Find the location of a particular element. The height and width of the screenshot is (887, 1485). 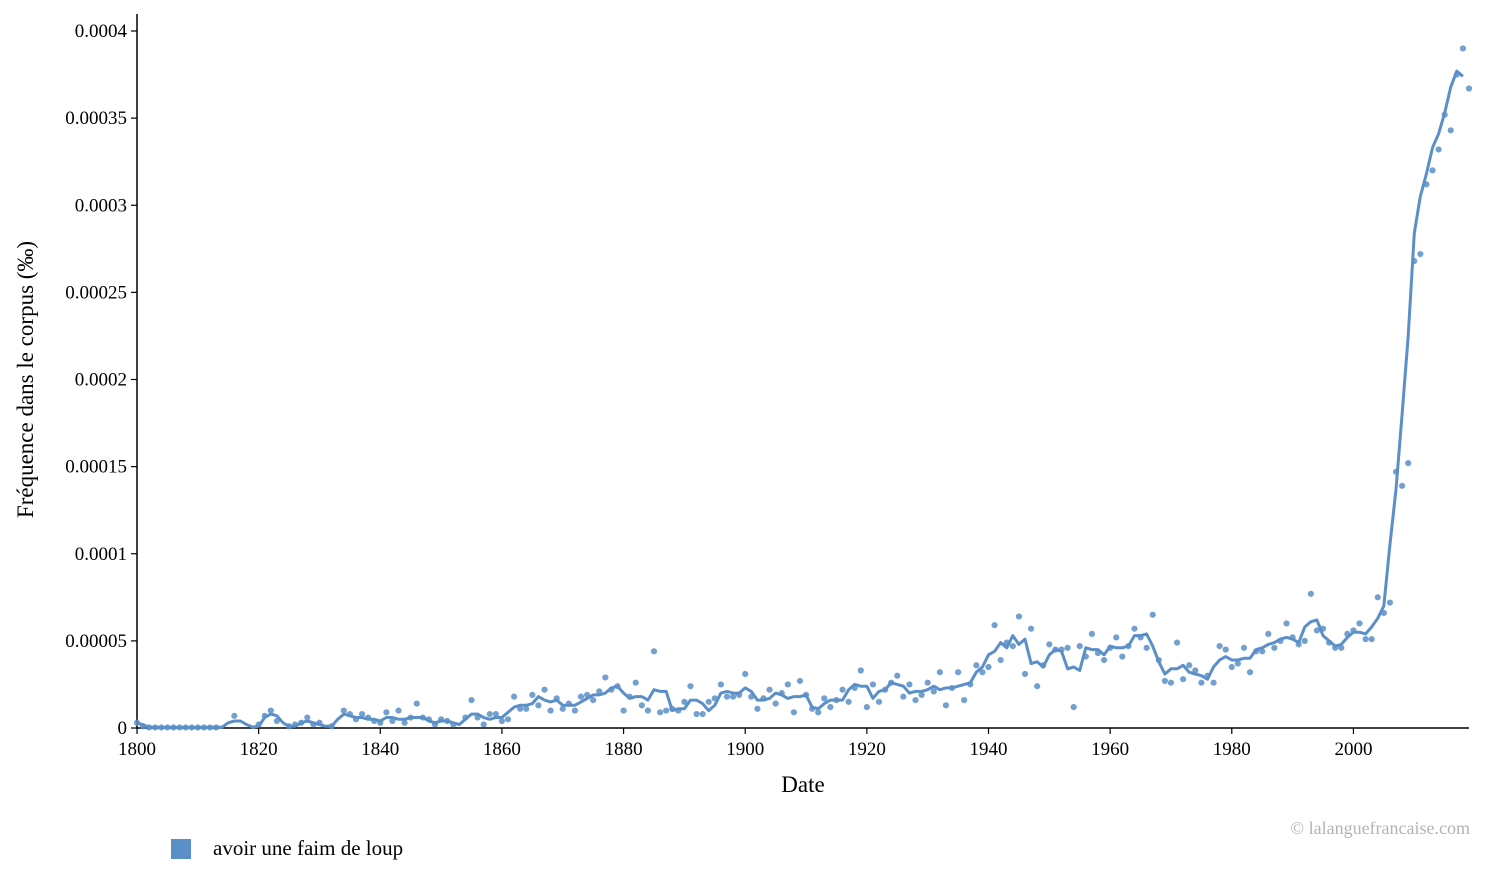

y-tick-label: 0.0002 is located at coordinates (101, 380).